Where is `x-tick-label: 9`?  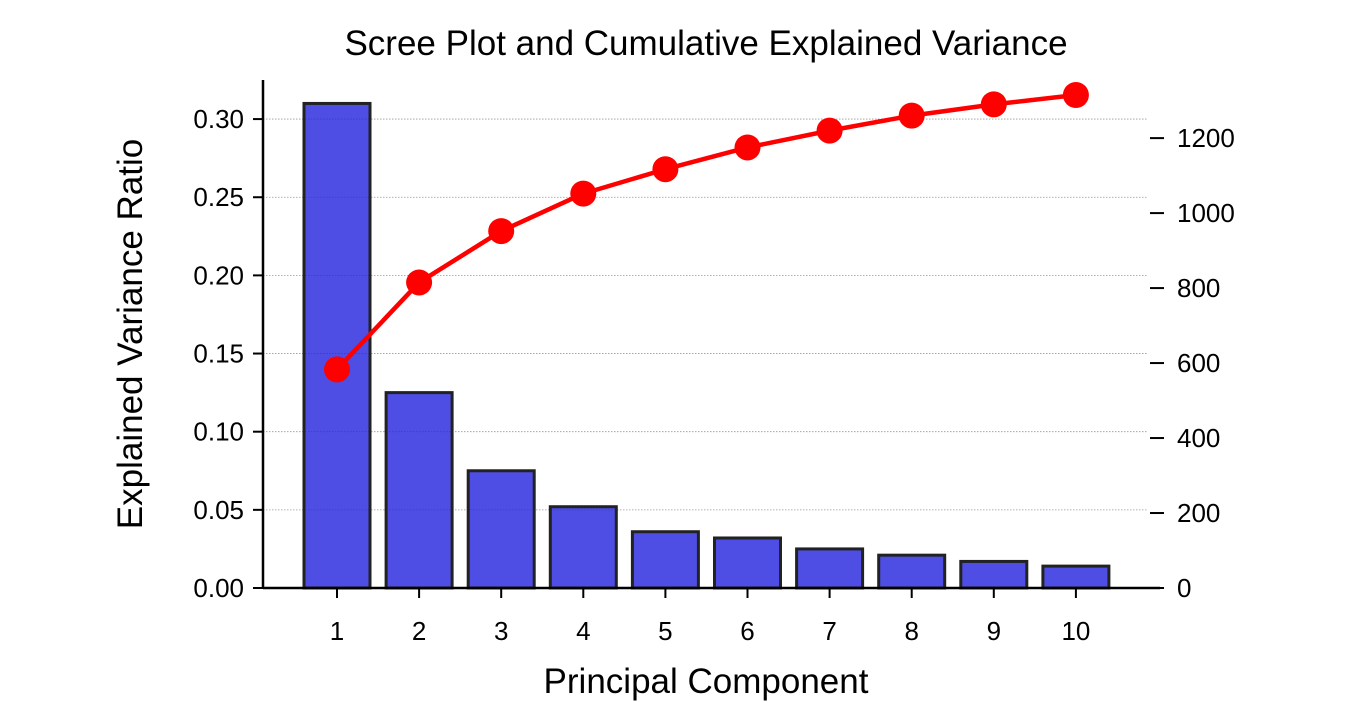
x-tick-label: 9 is located at coordinates (994, 631).